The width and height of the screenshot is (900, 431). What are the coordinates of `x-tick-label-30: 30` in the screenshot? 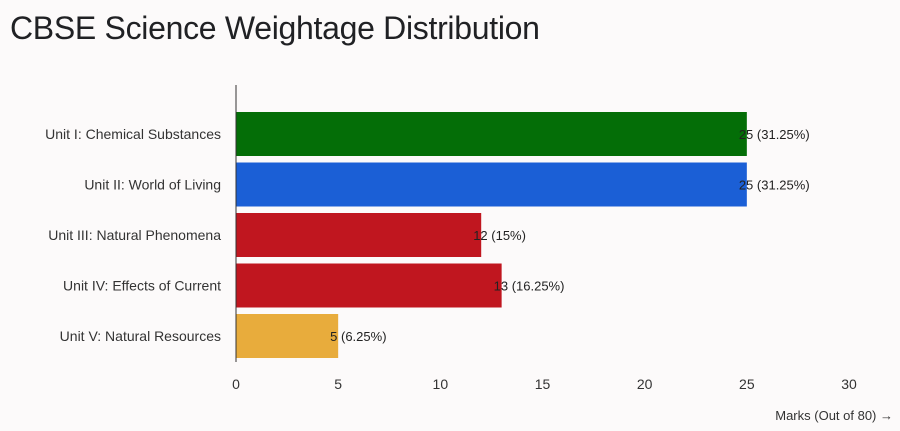 It's located at (849, 384).